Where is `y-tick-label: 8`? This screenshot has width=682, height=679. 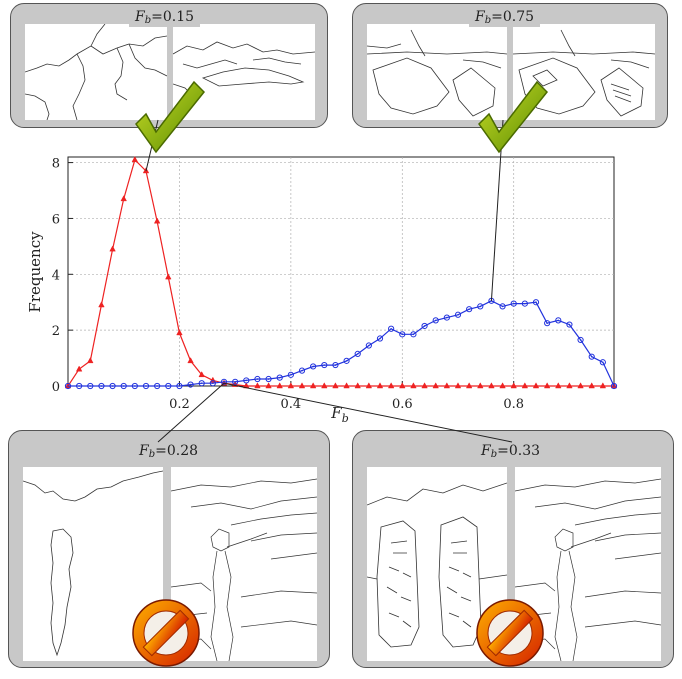 y-tick-label: 8 is located at coordinates (56, 164).